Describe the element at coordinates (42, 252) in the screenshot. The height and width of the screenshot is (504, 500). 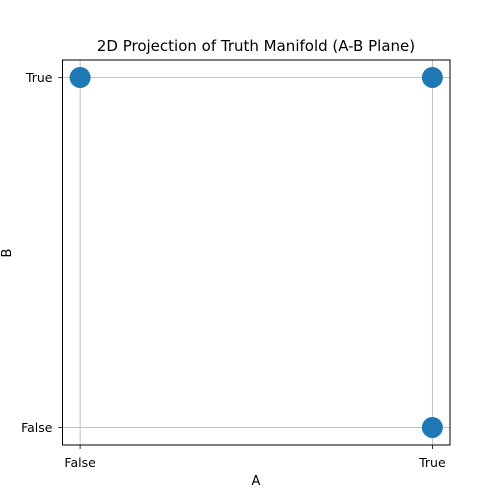
I see `y-axis-ticks: False True` at that location.